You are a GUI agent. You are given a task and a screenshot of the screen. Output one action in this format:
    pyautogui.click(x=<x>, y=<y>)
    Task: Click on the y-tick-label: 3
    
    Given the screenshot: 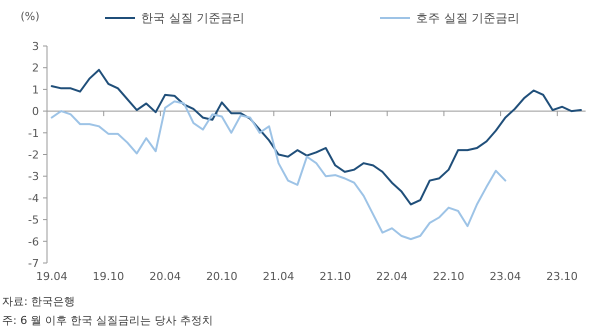 What is the action you would take?
    pyautogui.click(x=35, y=46)
    